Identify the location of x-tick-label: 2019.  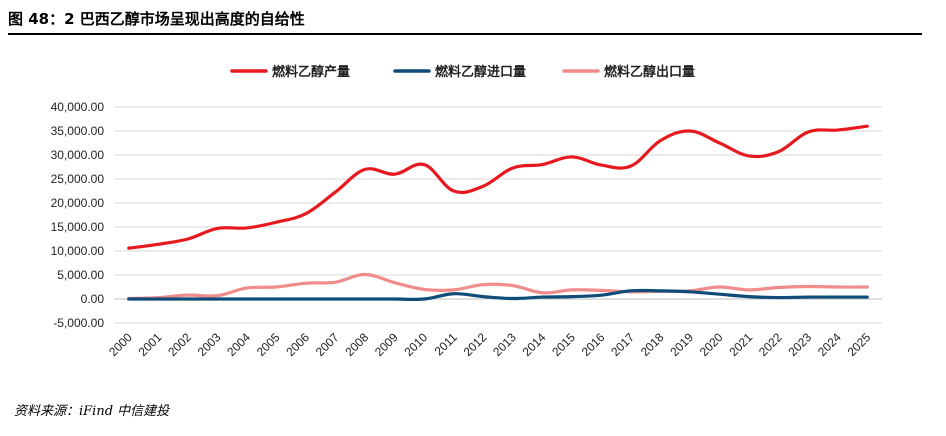
(681, 344).